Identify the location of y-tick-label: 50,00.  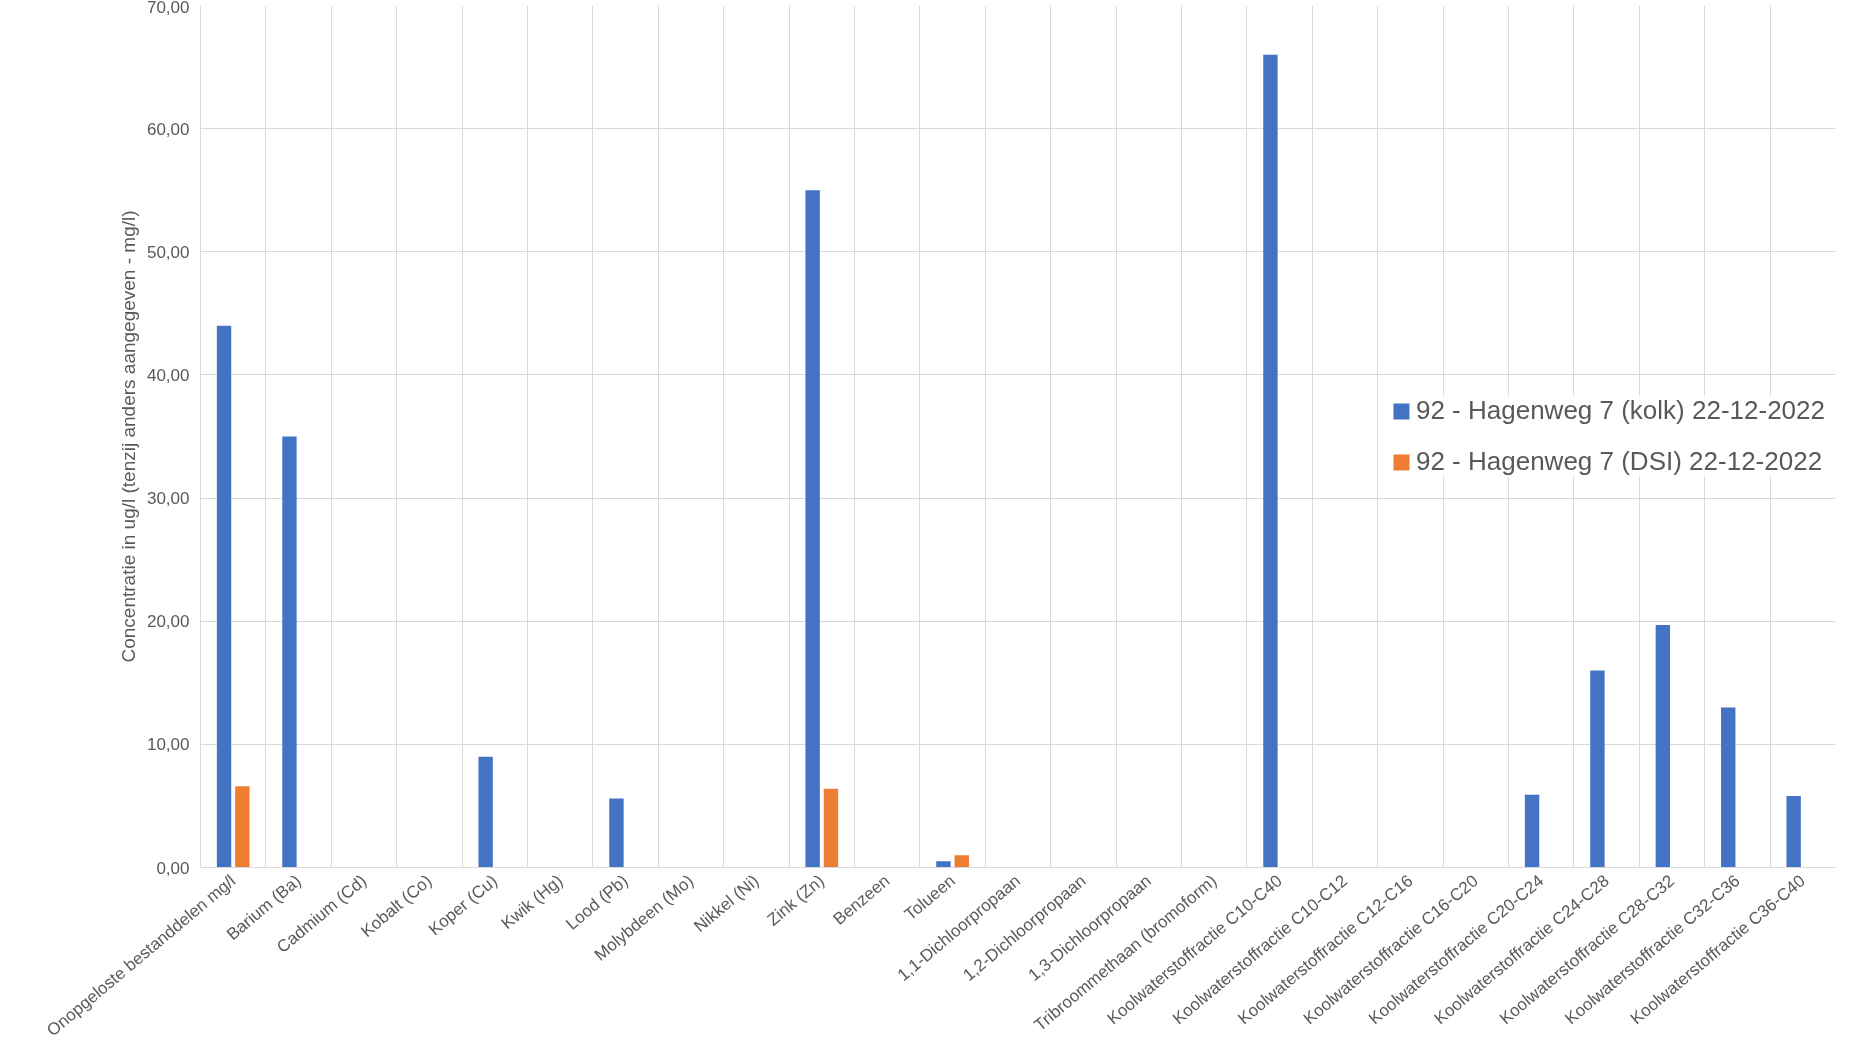
(168, 252).